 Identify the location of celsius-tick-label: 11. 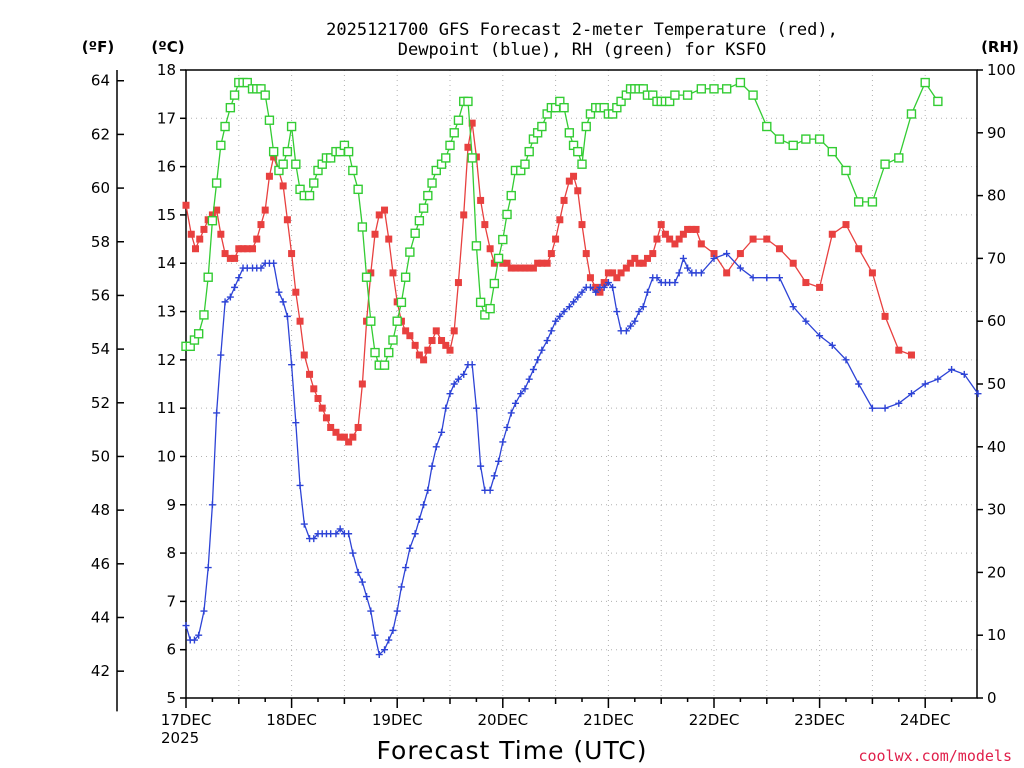
(166, 408).